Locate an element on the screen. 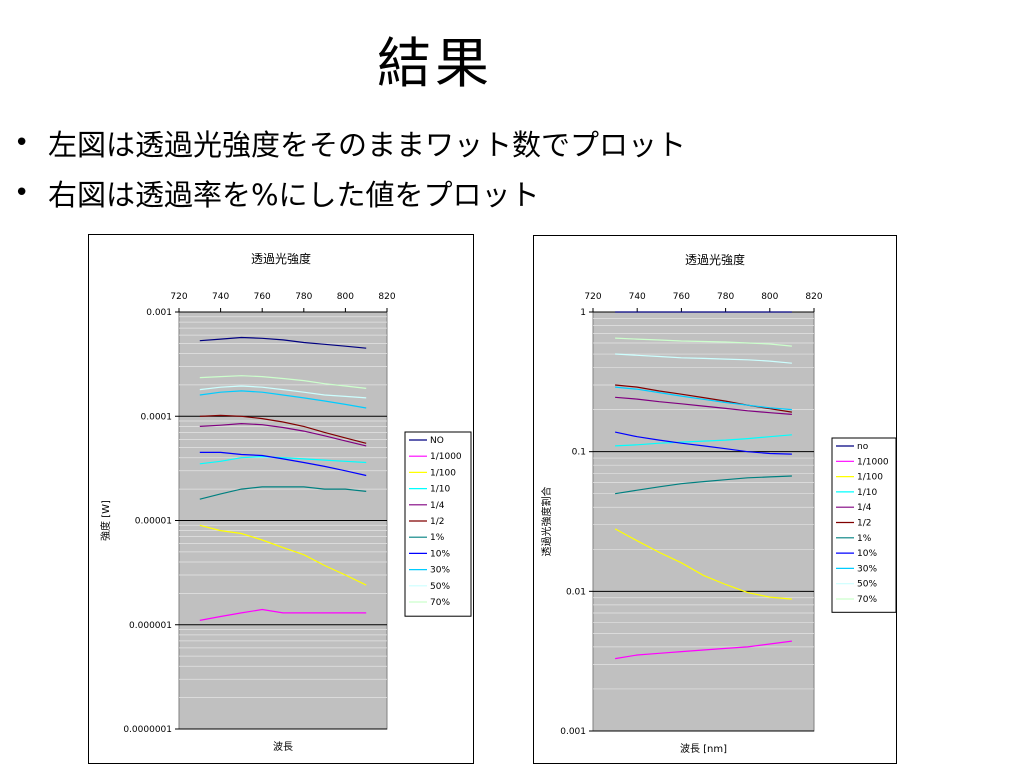 The height and width of the screenshot is (768, 1024). legend: NO 1/1000 1/100 1/10 1/4 1/2 1% 10% 30% 50% 70% is located at coordinates (438, 524).